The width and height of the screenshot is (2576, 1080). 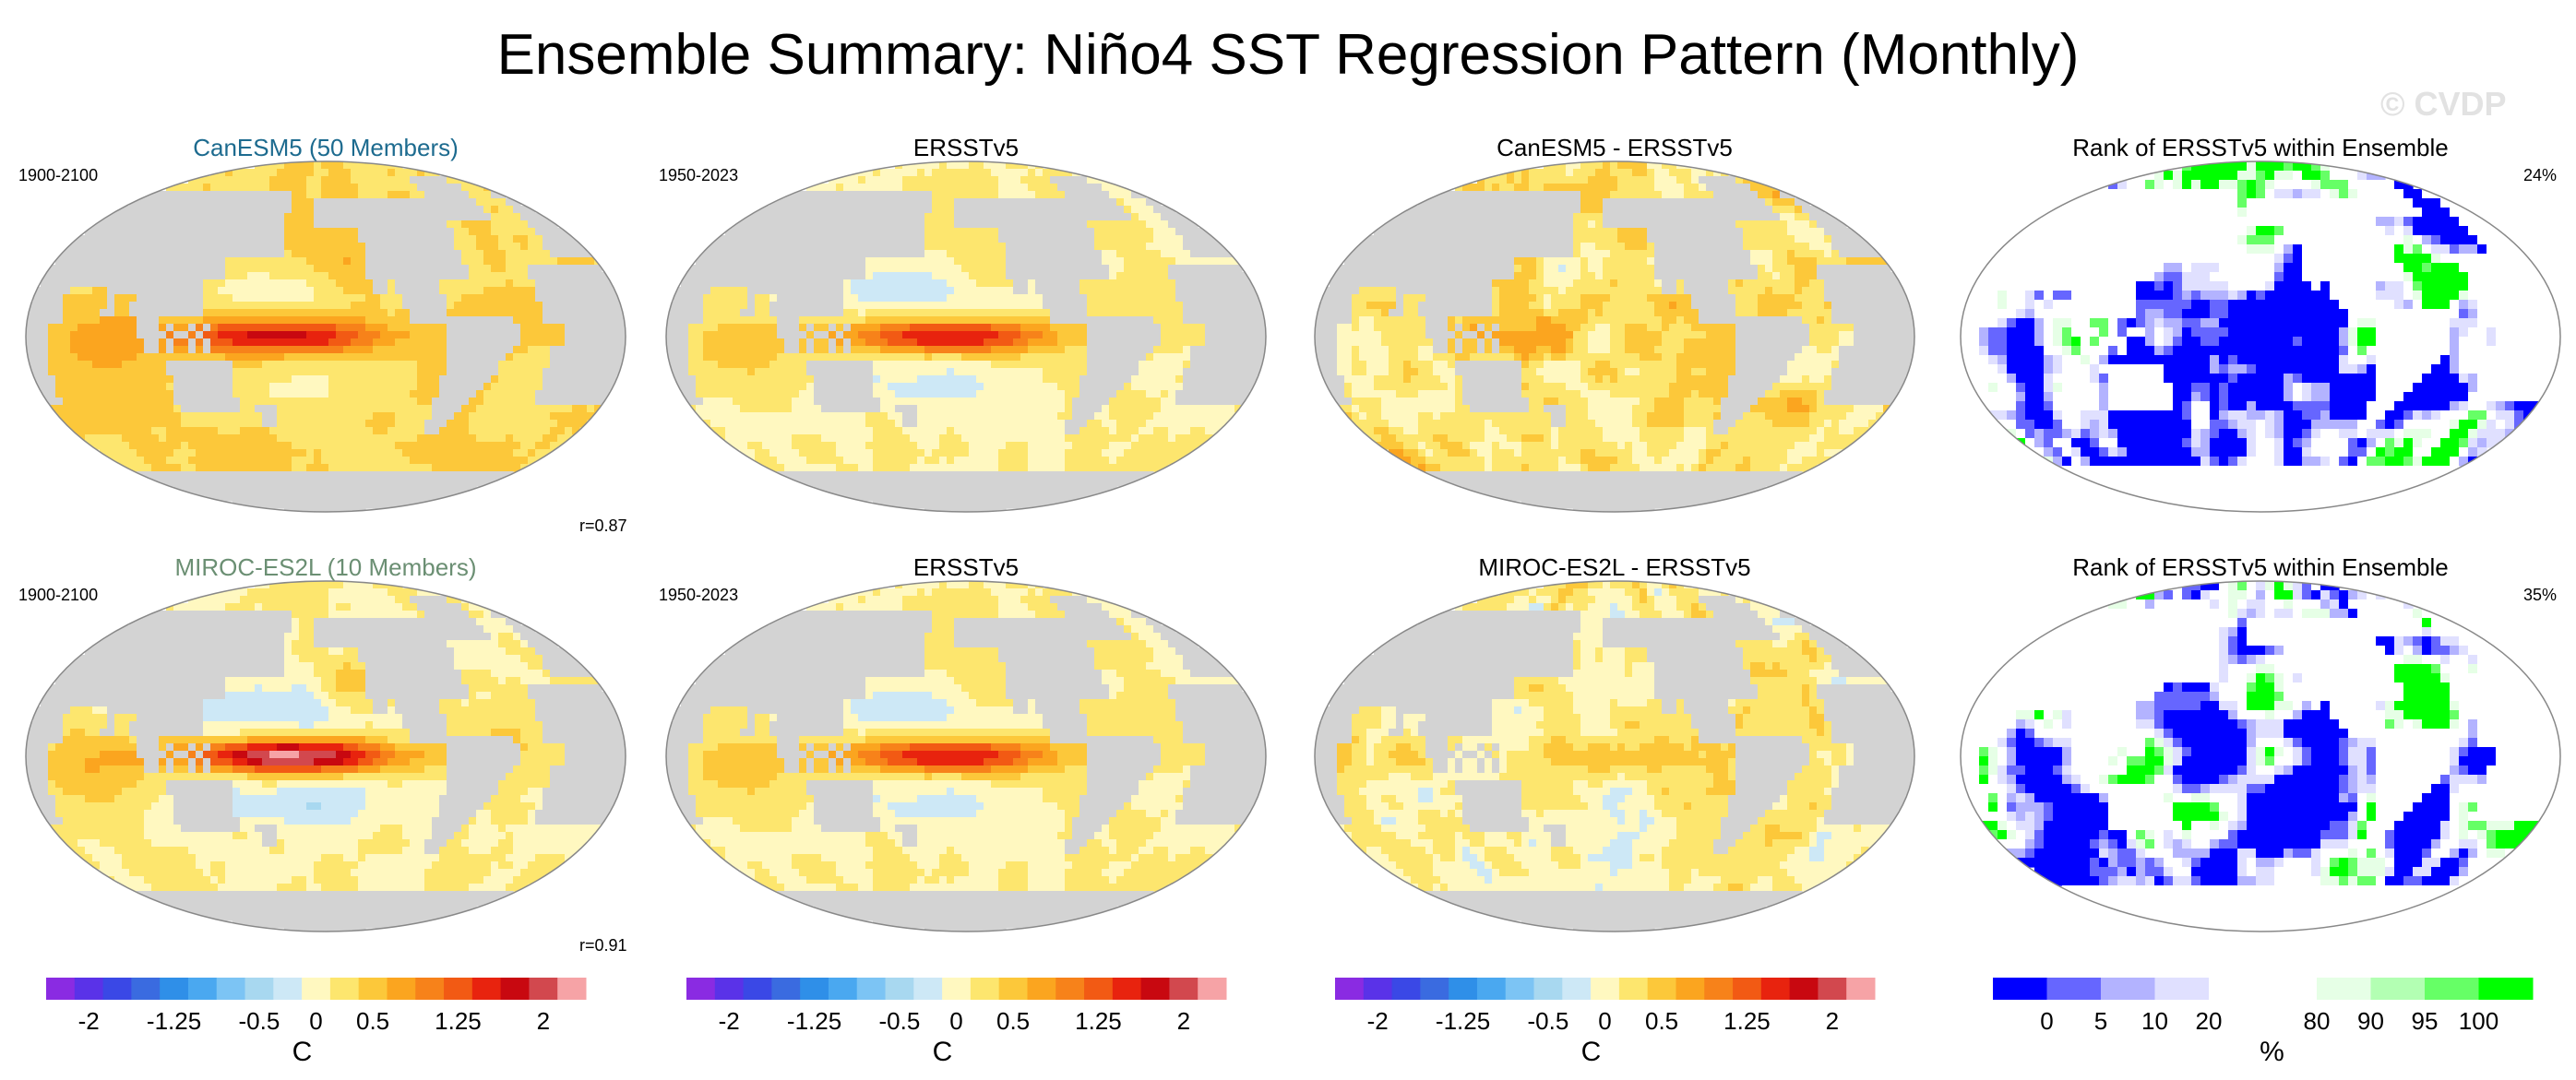 What do you see at coordinates (699, 595) in the screenshot?
I see `period-label: 1950-2023` at bounding box center [699, 595].